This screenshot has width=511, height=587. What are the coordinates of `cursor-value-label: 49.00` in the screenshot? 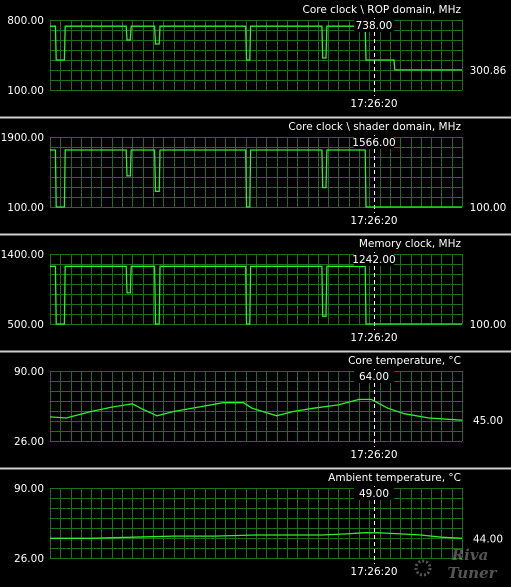 It's located at (374, 494).